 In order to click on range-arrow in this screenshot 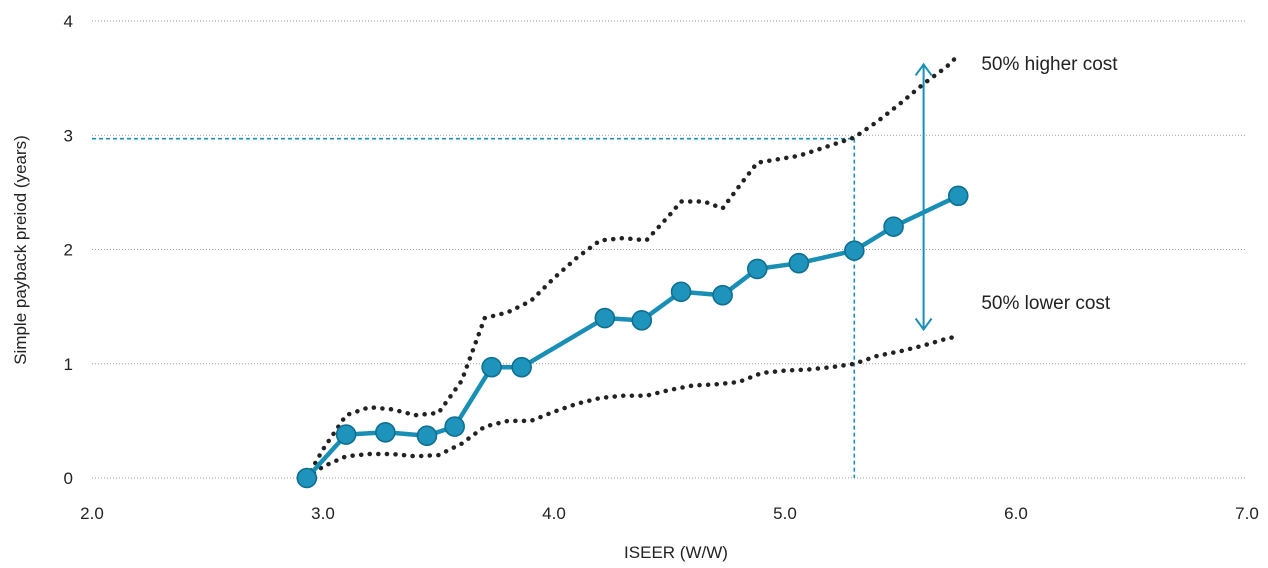, I will do `click(923, 197)`.